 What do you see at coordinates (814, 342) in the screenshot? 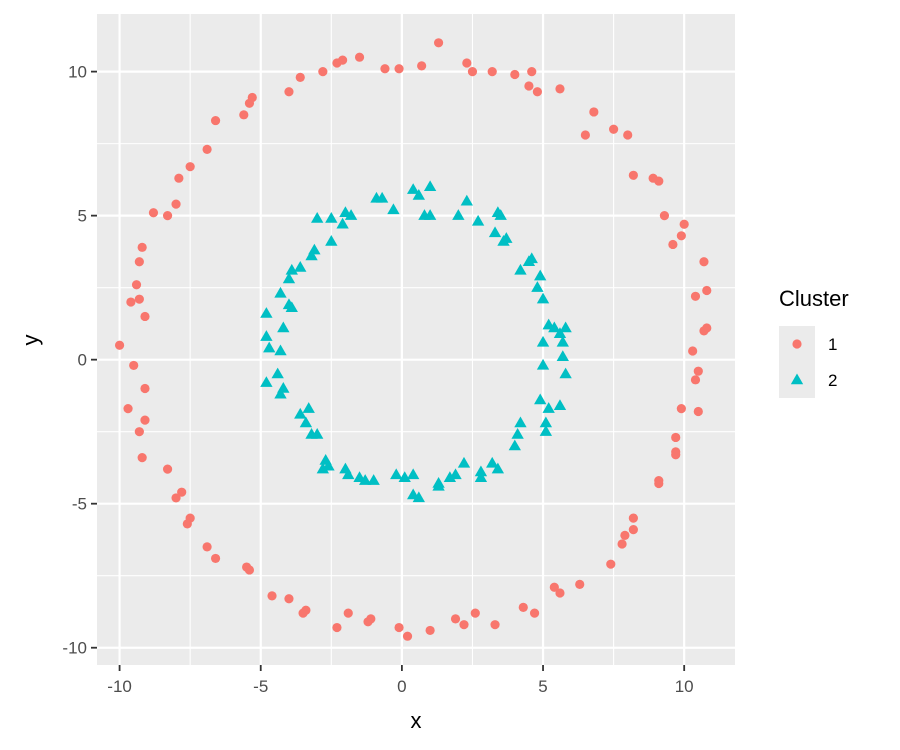
I see `legend: Cluster 1 2` at bounding box center [814, 342].